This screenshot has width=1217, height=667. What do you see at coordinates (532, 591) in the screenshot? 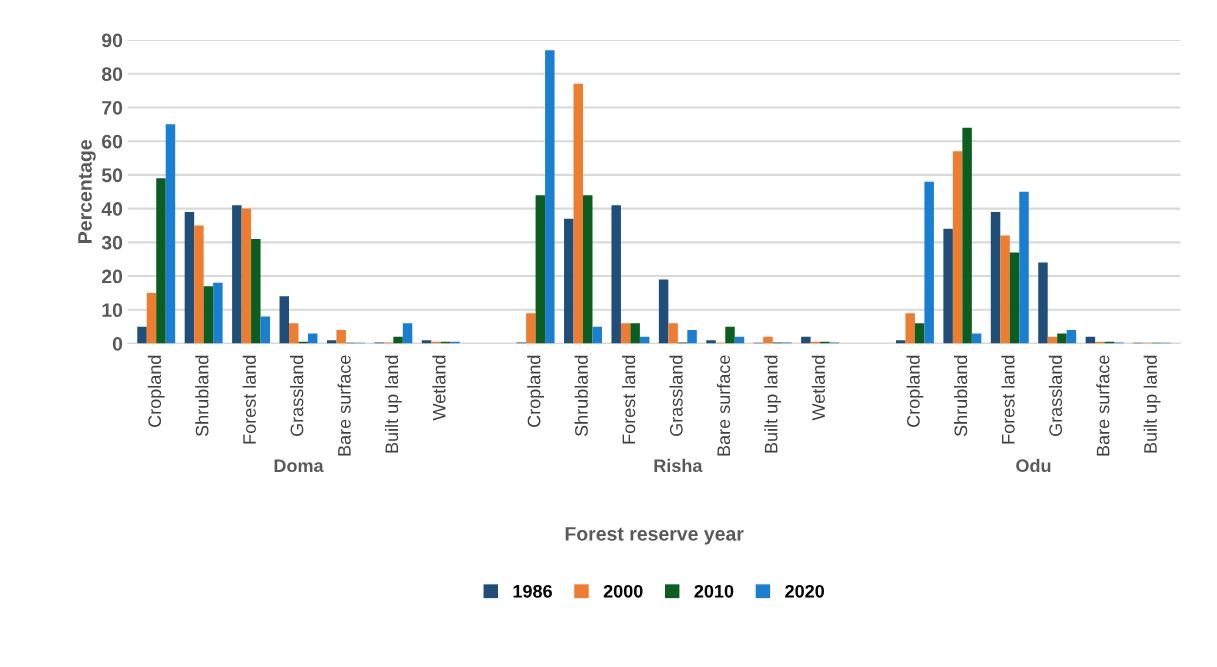
I see `legend-label: 1986` at bounding box center [532, 591].